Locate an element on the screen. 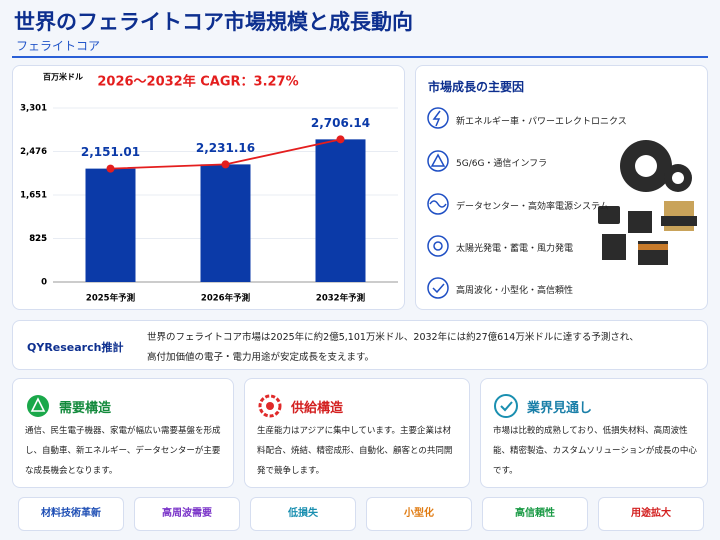  subtitle: フェライトコア is located at coordinates (58, 46).